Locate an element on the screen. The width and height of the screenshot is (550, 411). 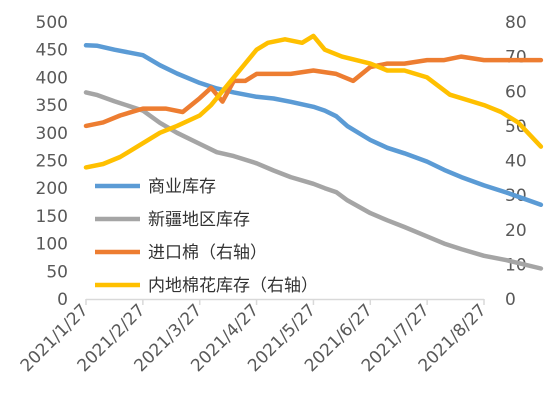
right-tick-label: 80 is located at coordinates (516, 23).